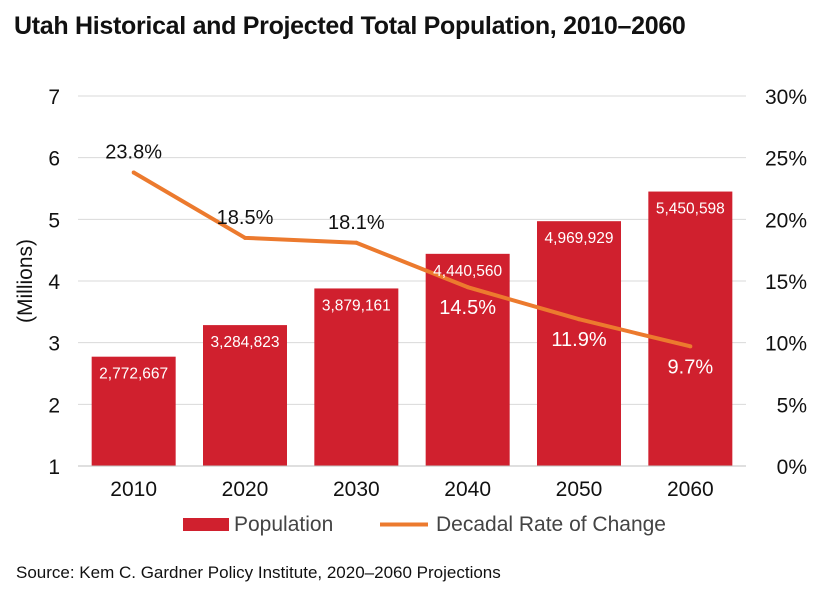 The image size is (831, 615). What do you see at coordinates (245, 489) in the screenshot?
I see `x-tick-label: 2020` at bounding box center [245, 489].